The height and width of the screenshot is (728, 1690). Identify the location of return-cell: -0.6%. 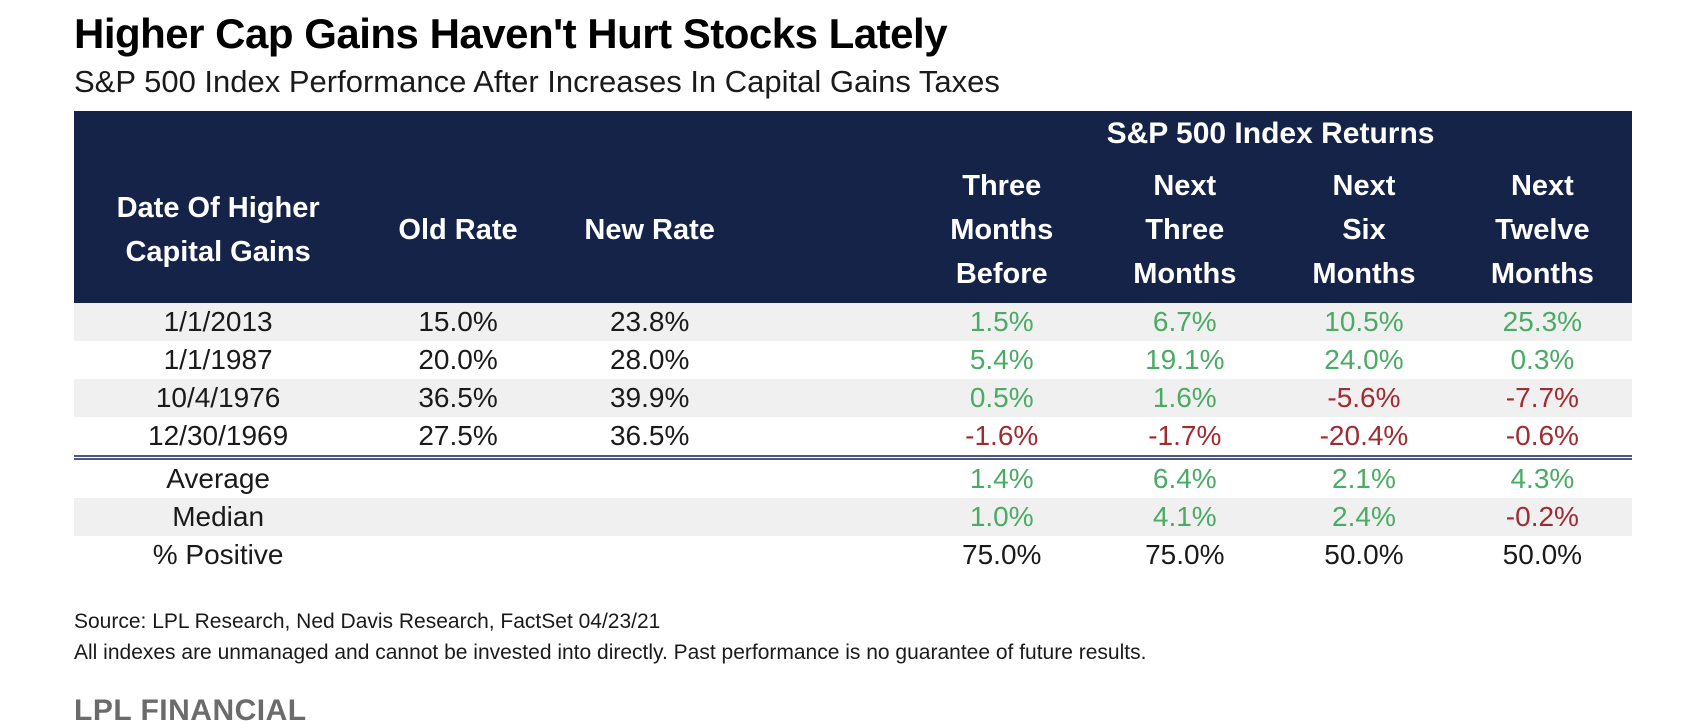
(1542, 436).